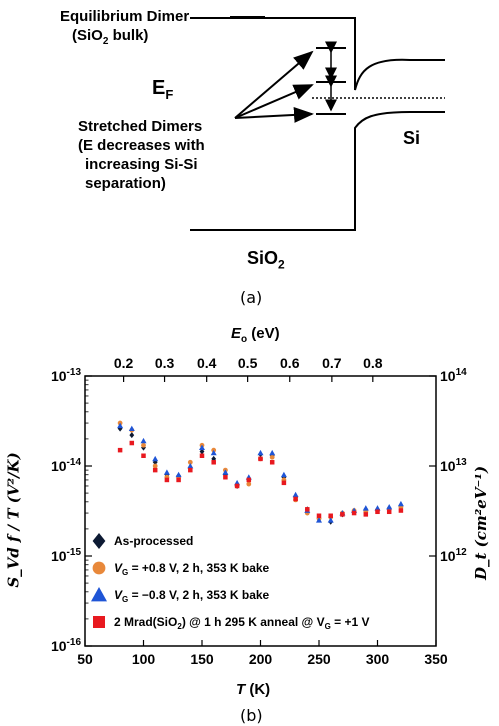 The image size is (499, 726). What do you see at coordinates (317, 54) in the screenshot?
I see `conduction-band-edge` at bounding box center [317, 54].